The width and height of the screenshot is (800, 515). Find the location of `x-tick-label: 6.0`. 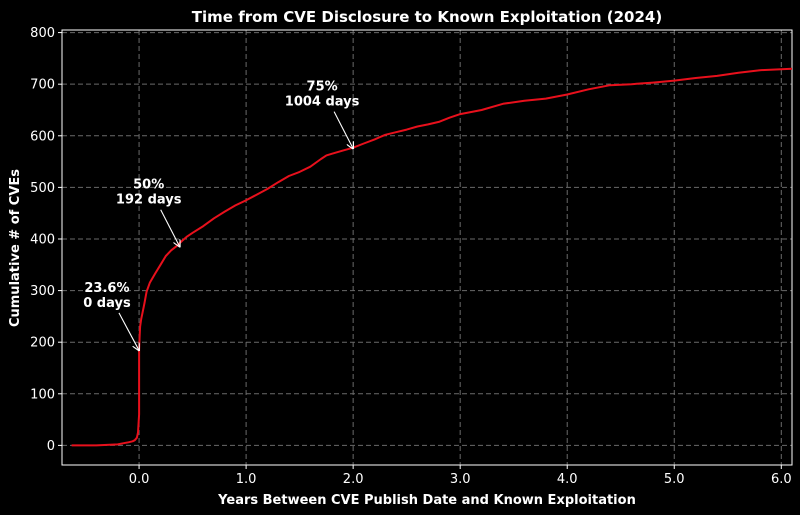

x-tick-label: 6.0 is located at coordinates (781, 479).